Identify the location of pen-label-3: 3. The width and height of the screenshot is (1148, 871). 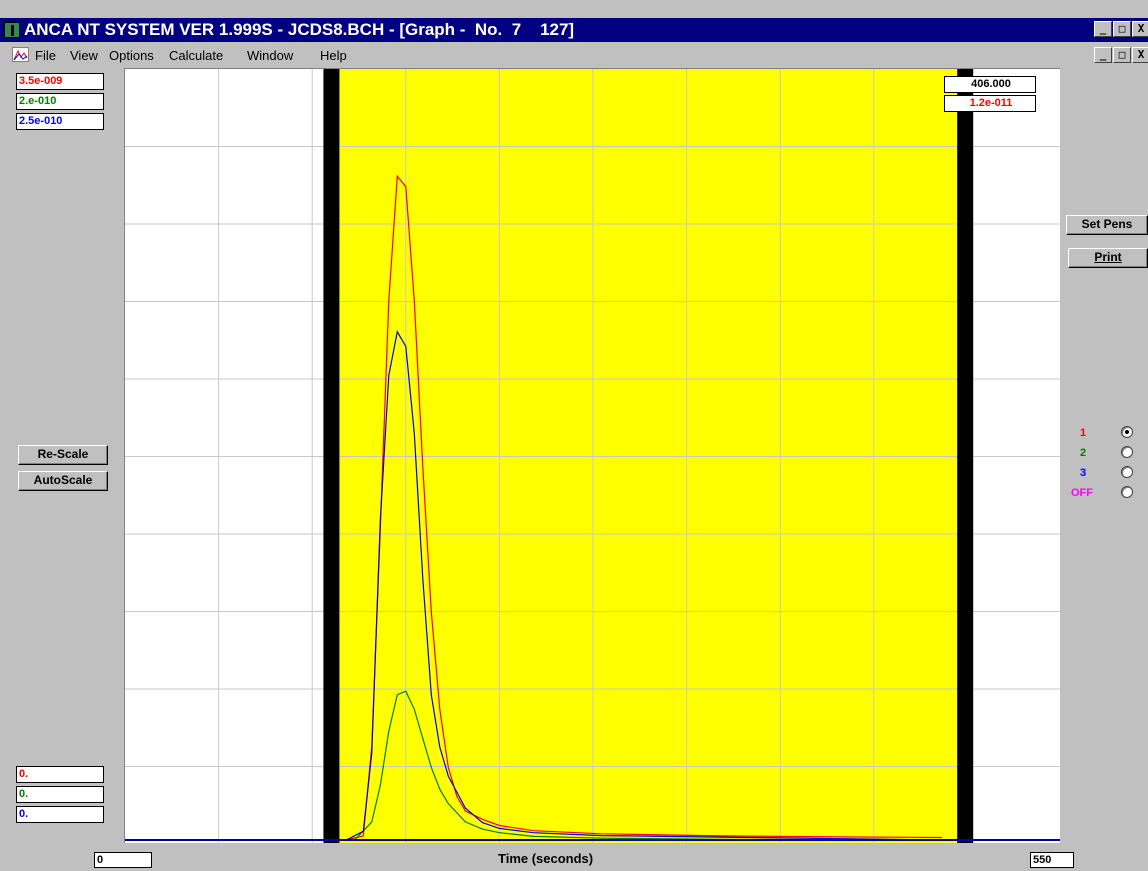
(1083, 473).